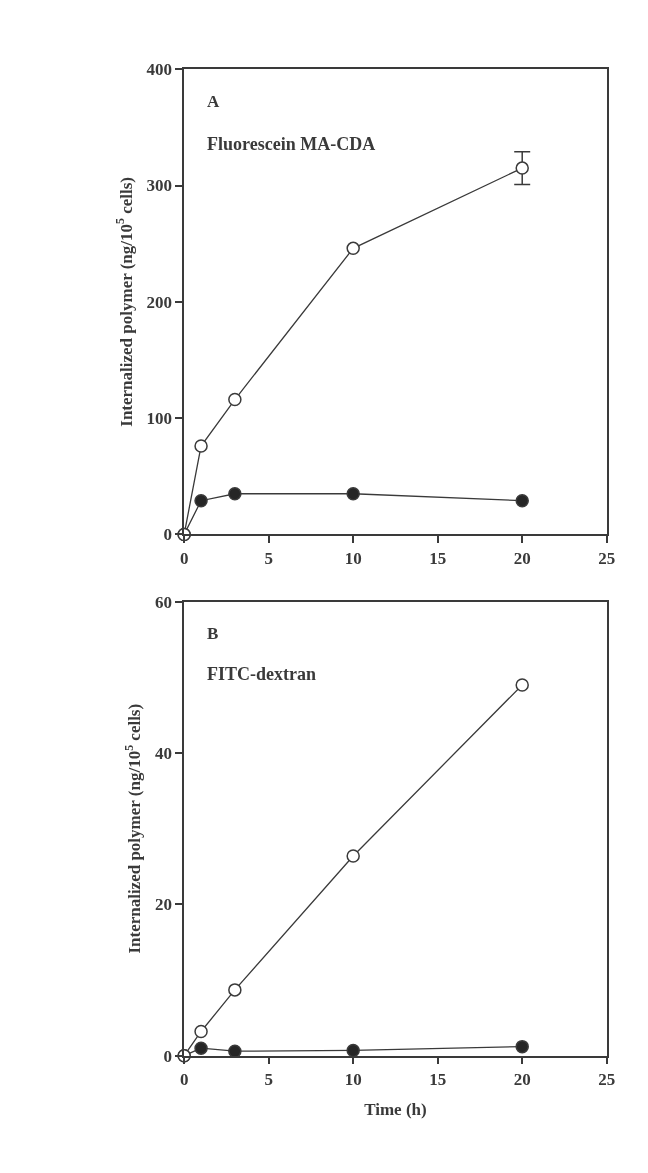 Image resolution: width=648 pixels, height=1173 pixels. What do you see at coordinates (159, 302) in the screenshot?
I see `y-tick-label: 200` at bounding box center [159, 302].